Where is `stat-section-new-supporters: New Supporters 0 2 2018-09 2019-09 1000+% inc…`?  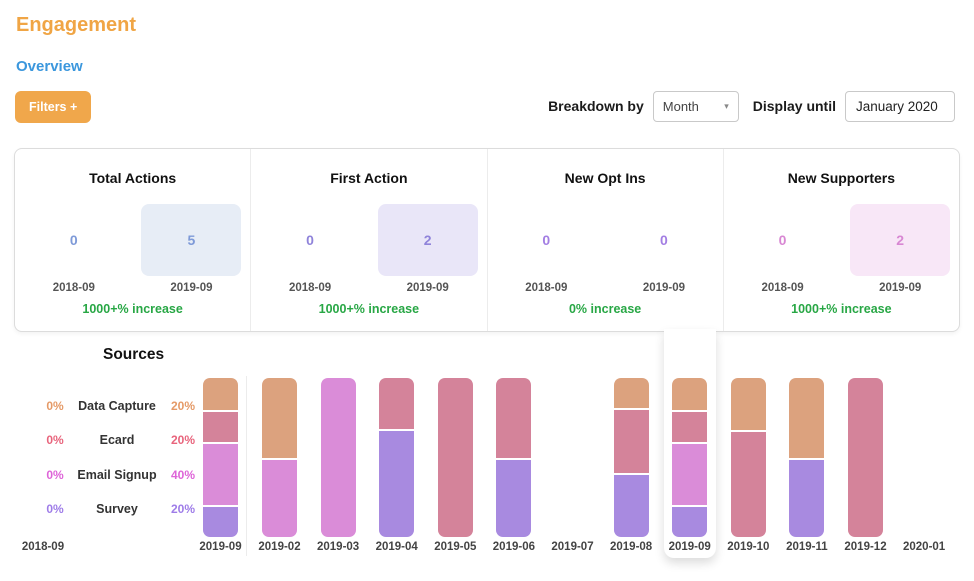 stat-section-new-supporters: New Supporters 0 2 2018-09 2019-09 1000+% inc… is located at coordinates (840, 240).